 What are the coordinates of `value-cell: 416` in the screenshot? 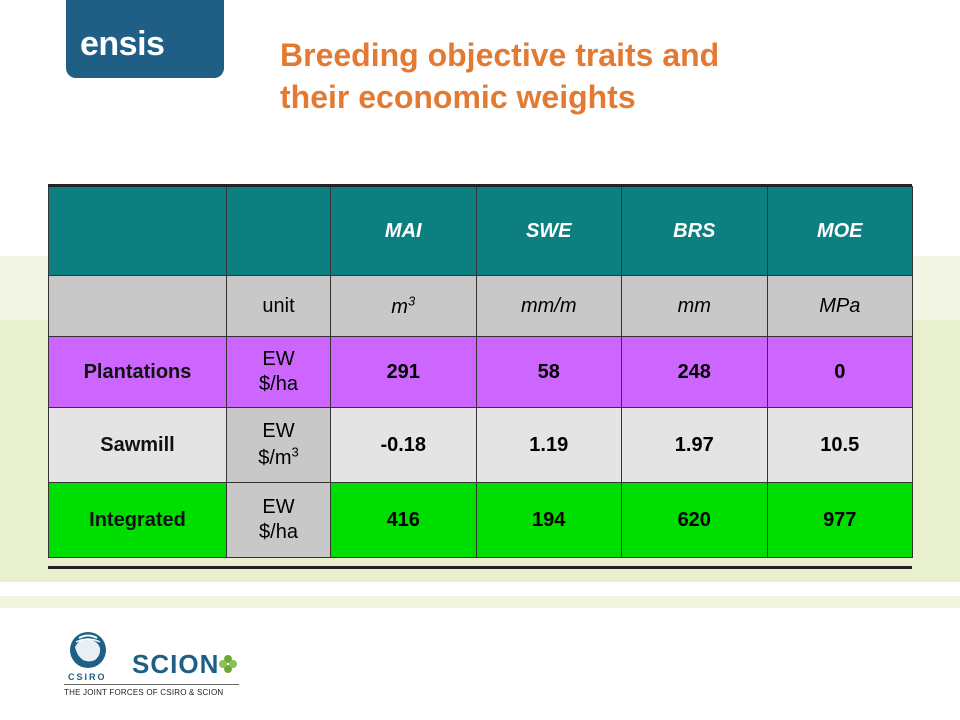 It's located at (403, 520).